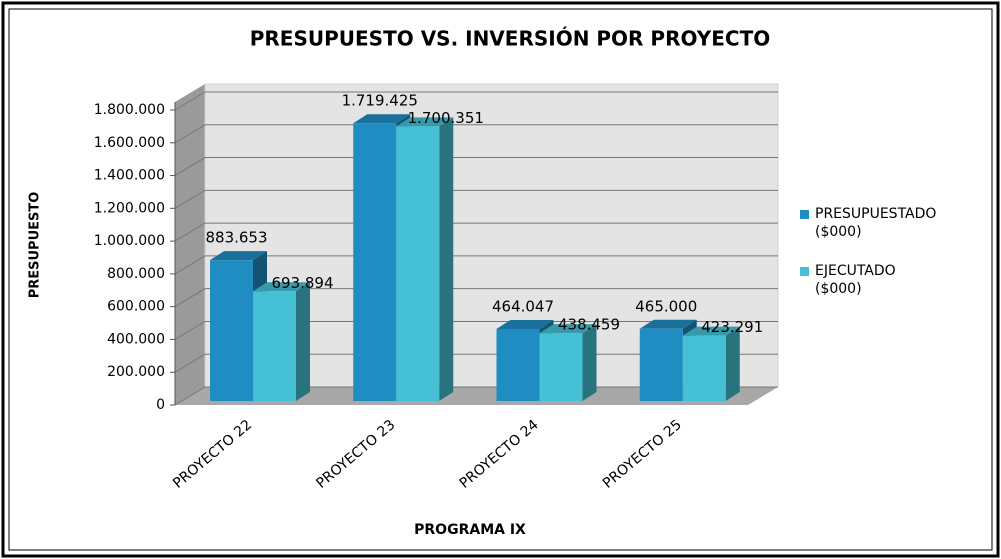  Describe the element at coordinates (523, 306) in the screenshot. I see `value-label: 464.047` at that location.